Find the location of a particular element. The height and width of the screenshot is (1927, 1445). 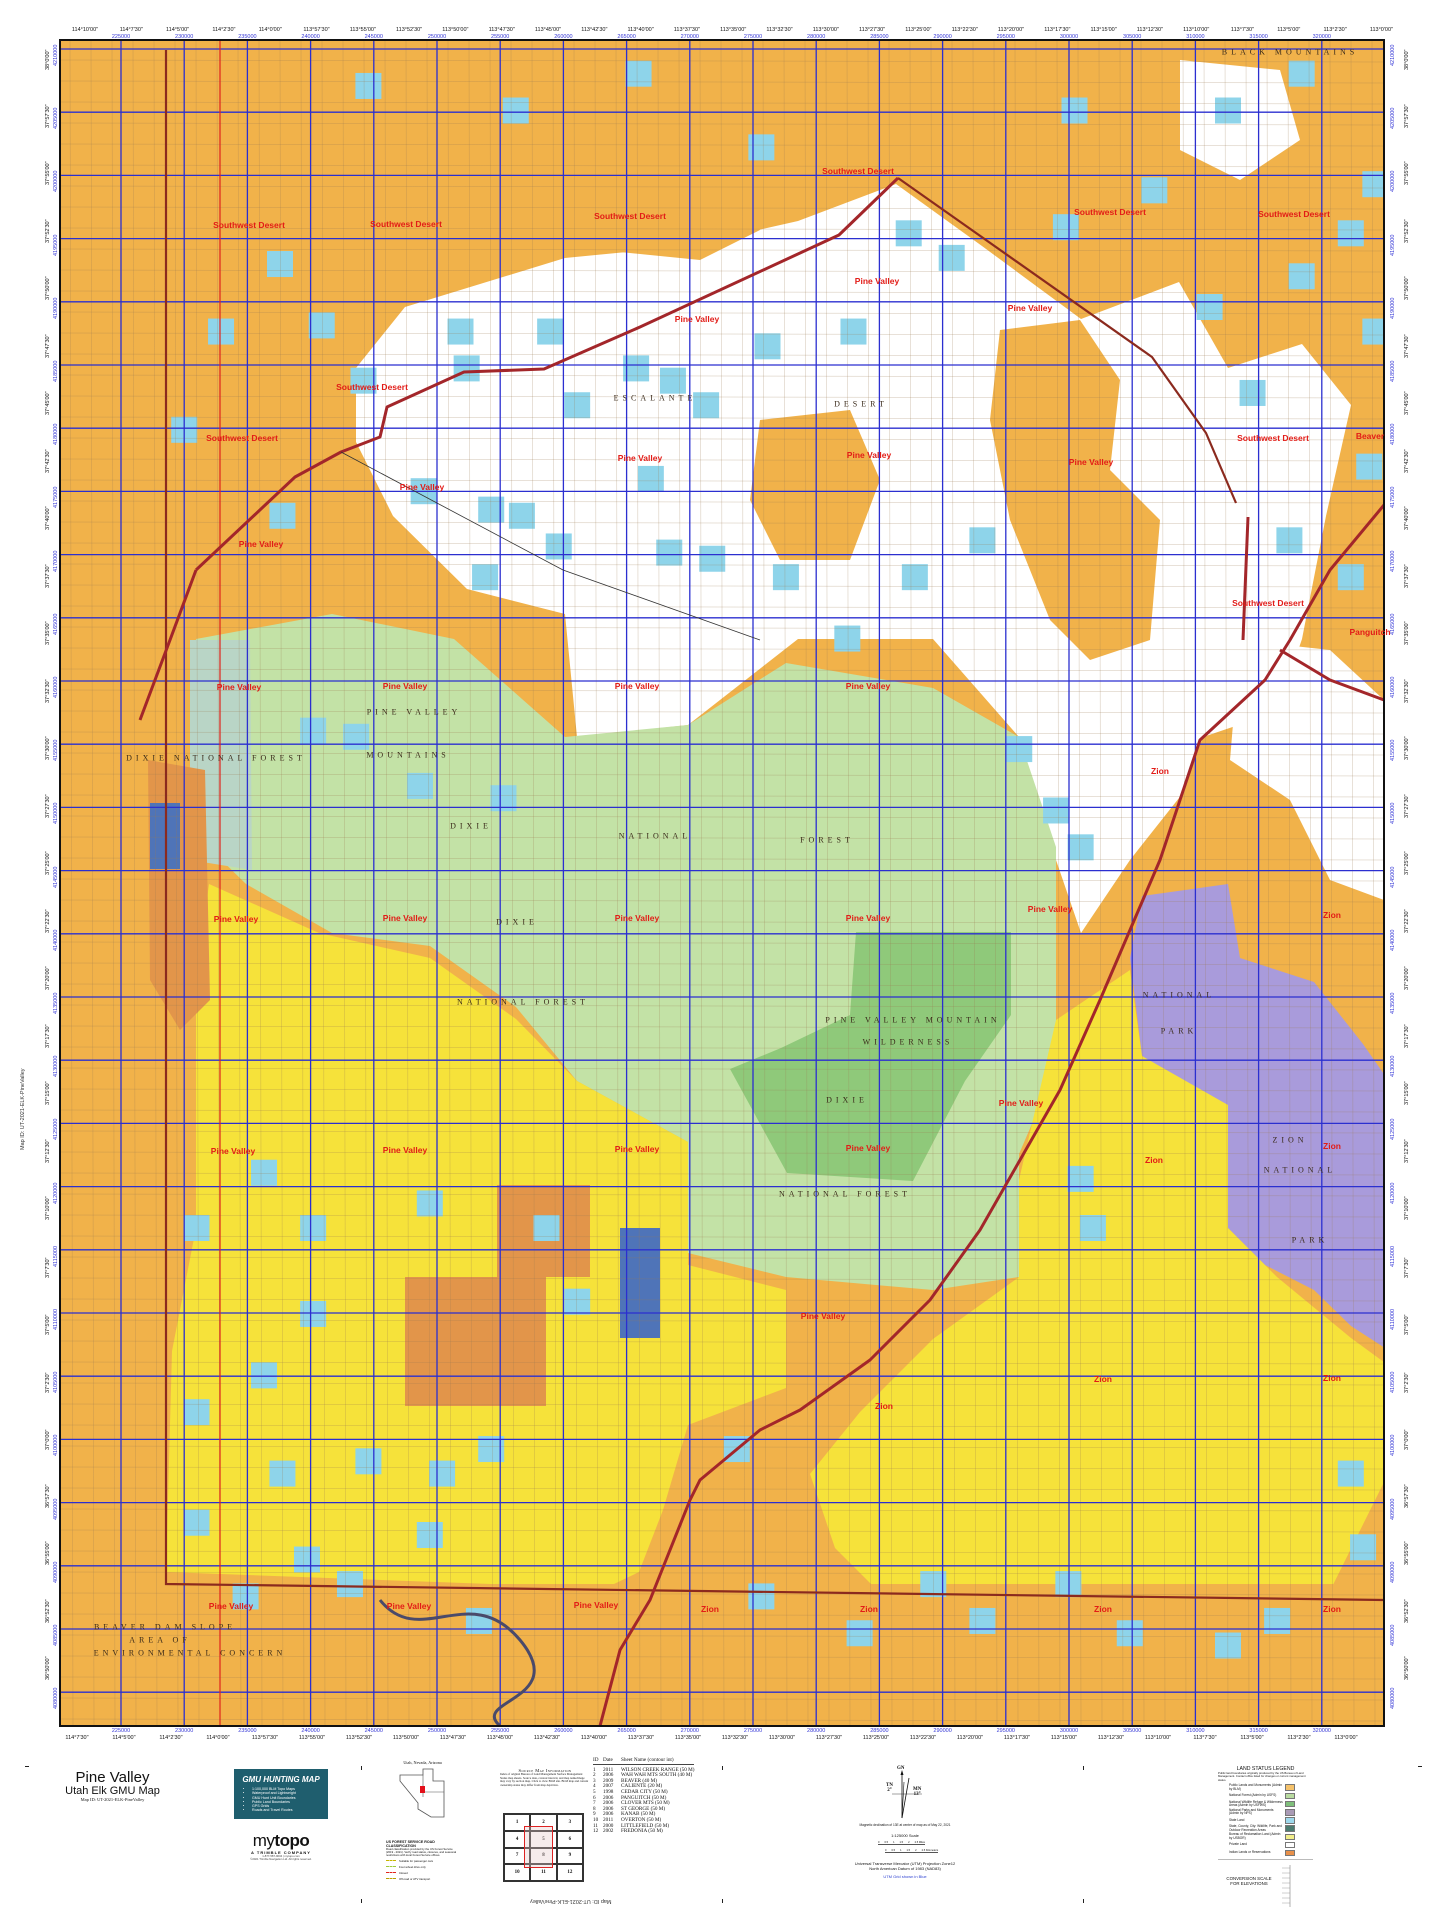

road-class-label: Four-wheel drive only is located at coordinates (412, 1866).